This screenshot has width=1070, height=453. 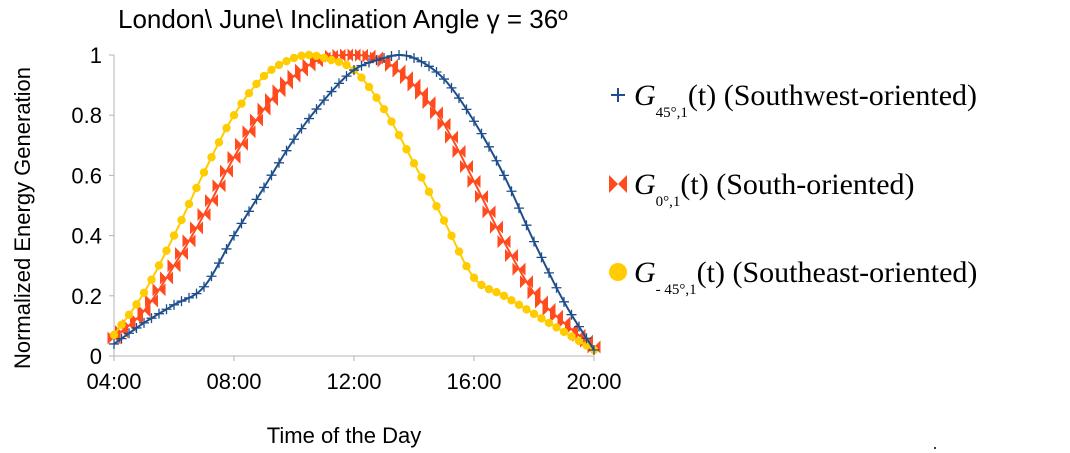 What do you see at coordinates (473, 381) in the screenshot?
I see `x-tick-label: 16:00` at bounding box center [473, 381].